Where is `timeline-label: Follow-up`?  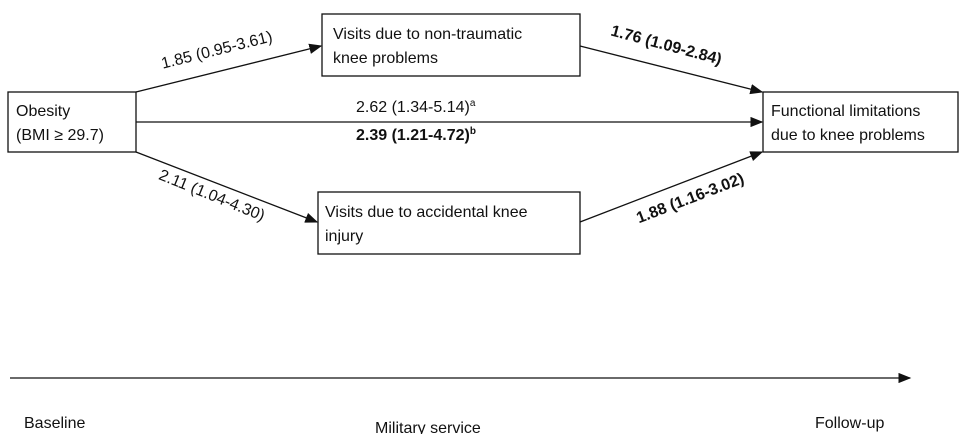 timeline-label: Follow-up is located at coordinates (849, 423).